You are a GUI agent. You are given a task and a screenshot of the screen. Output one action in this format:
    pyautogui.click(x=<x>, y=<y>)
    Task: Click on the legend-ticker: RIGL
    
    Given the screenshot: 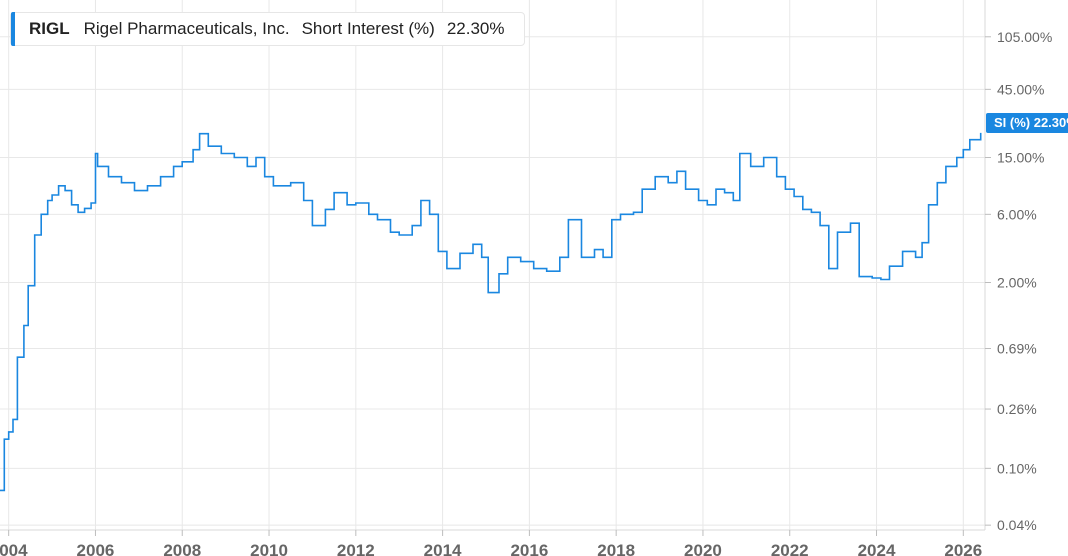 What is the action you would take?
    pyautogui.click(x=49, y=28)
    